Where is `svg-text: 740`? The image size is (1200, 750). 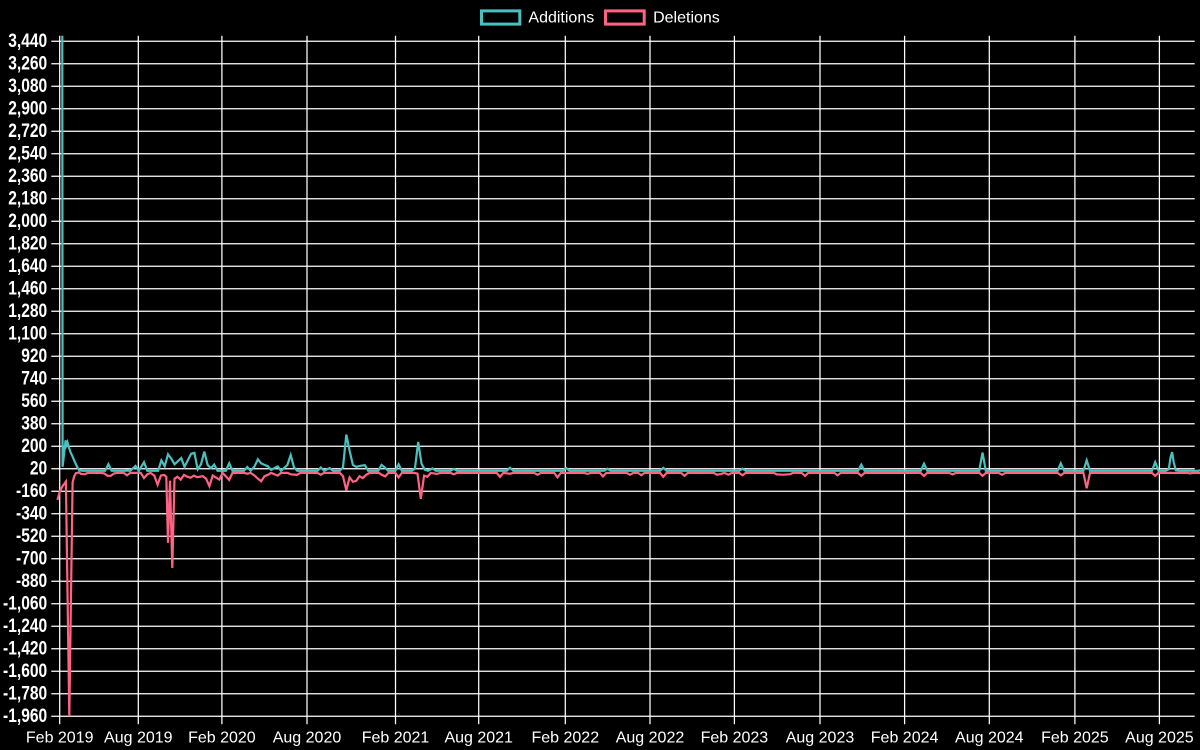 svg-text: 740 is located at coordinates (34, 378).